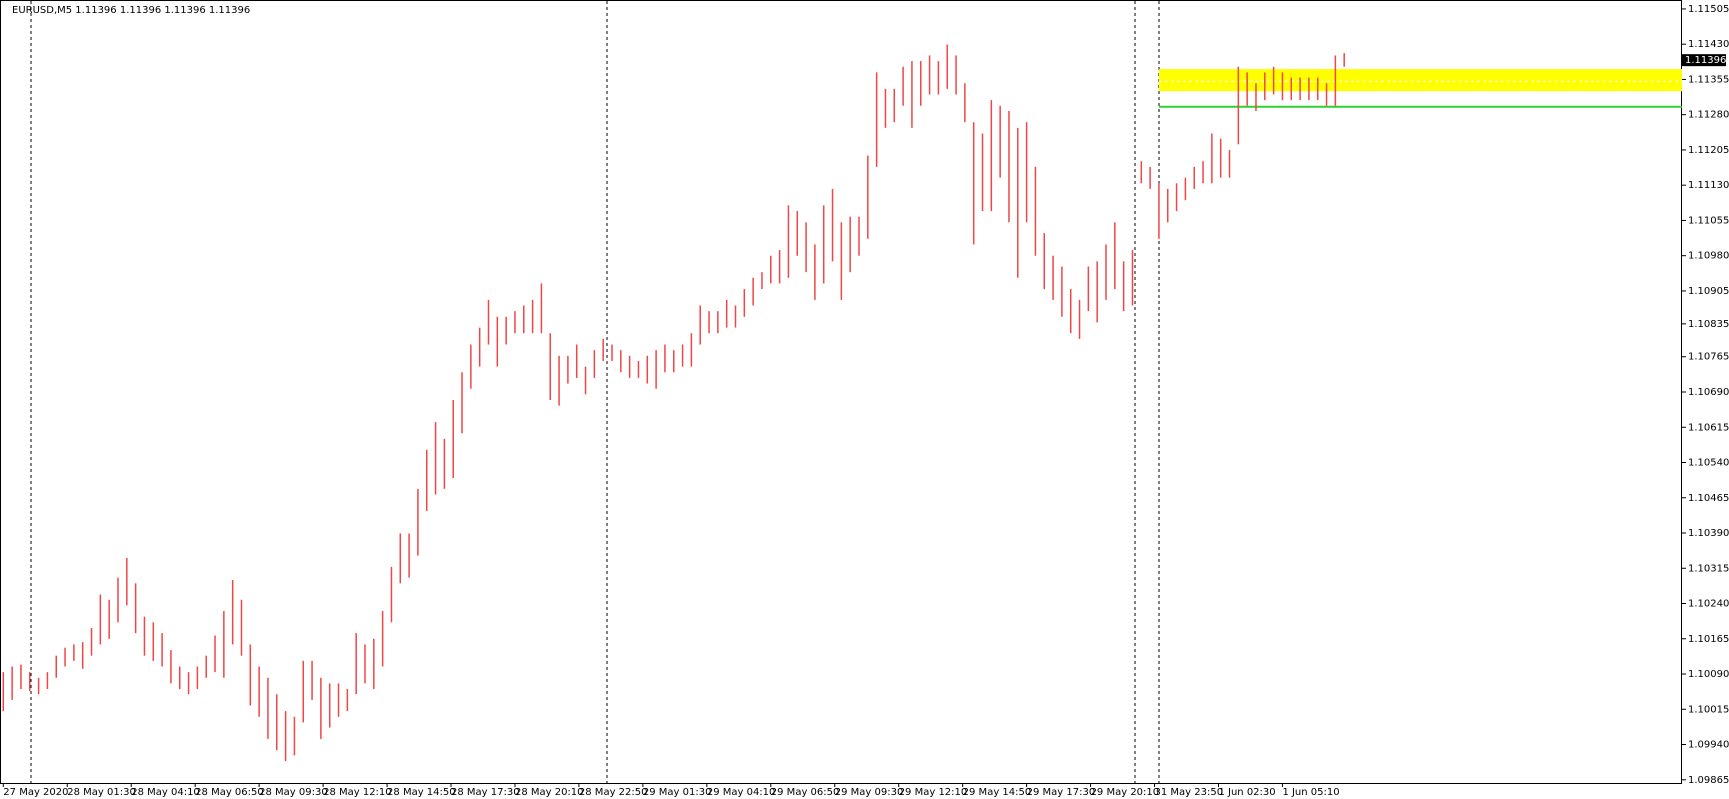 The height and width of the screenshot is (799, 1729). Describe the element at coordinates (1708, 185) in the screenshot. I see `y-tick-label: 1.11130` at that location.